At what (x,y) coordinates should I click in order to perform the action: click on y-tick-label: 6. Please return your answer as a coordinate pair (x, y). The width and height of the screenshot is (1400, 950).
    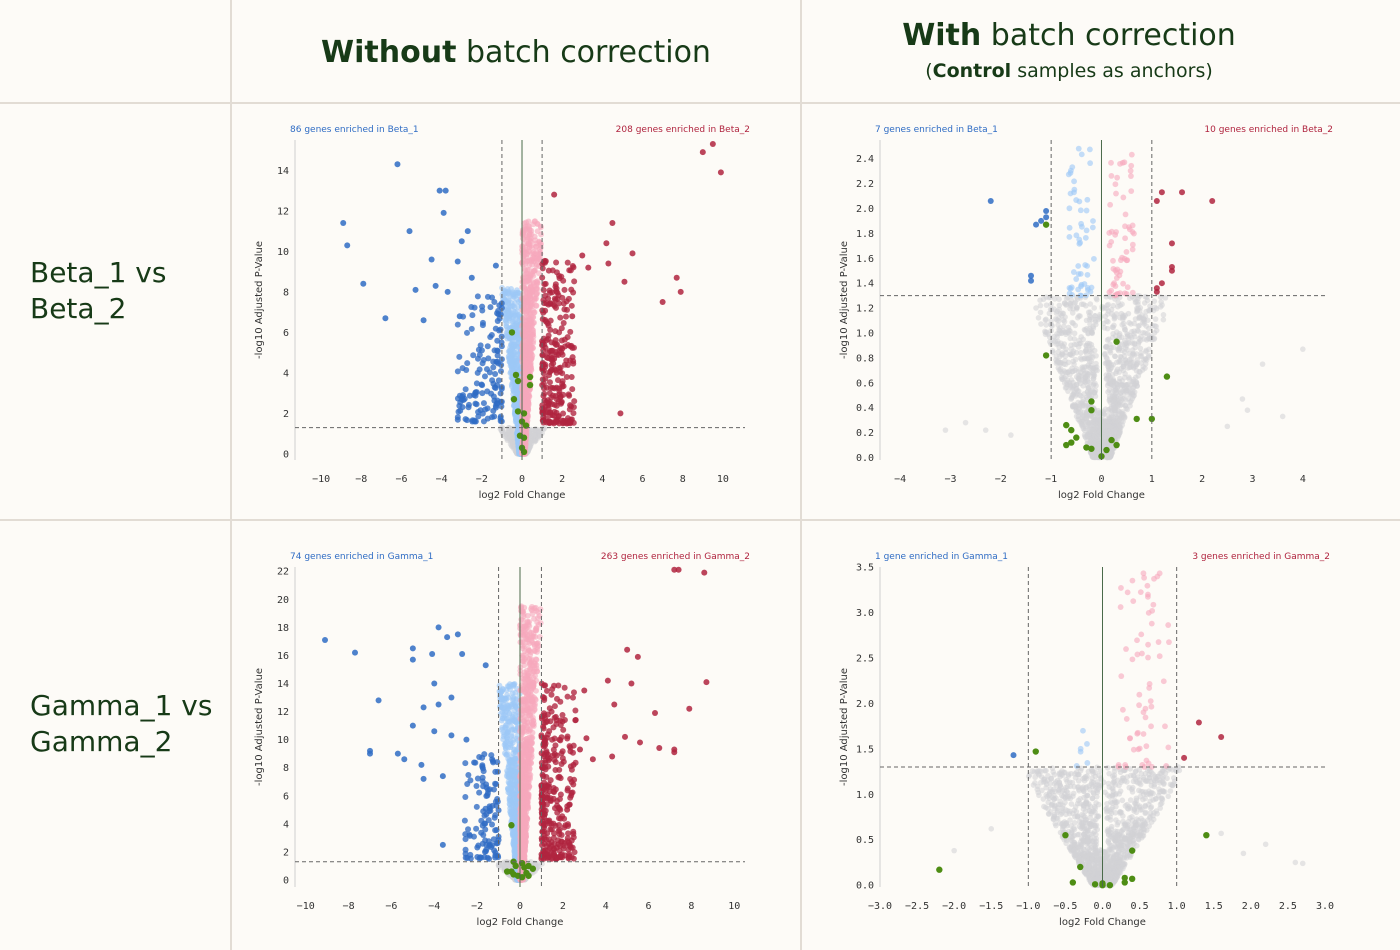
    Looking at the image, I should click on (286, 333).